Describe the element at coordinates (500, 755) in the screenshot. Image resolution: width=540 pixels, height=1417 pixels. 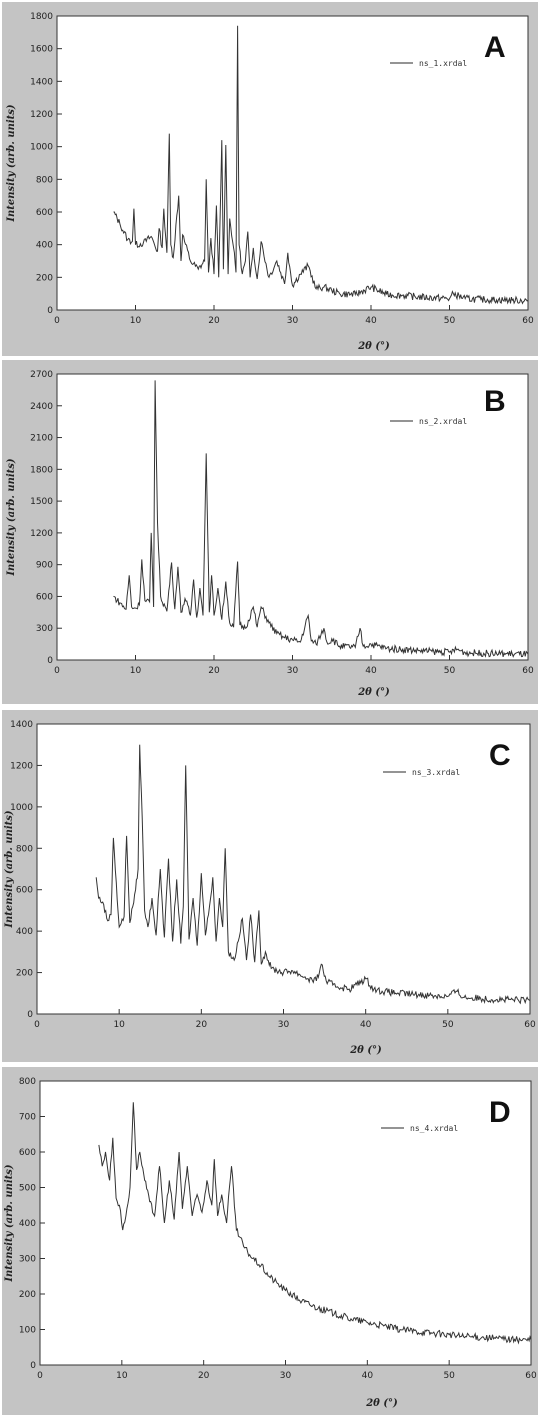
I see `panel-letter: C` at that location.